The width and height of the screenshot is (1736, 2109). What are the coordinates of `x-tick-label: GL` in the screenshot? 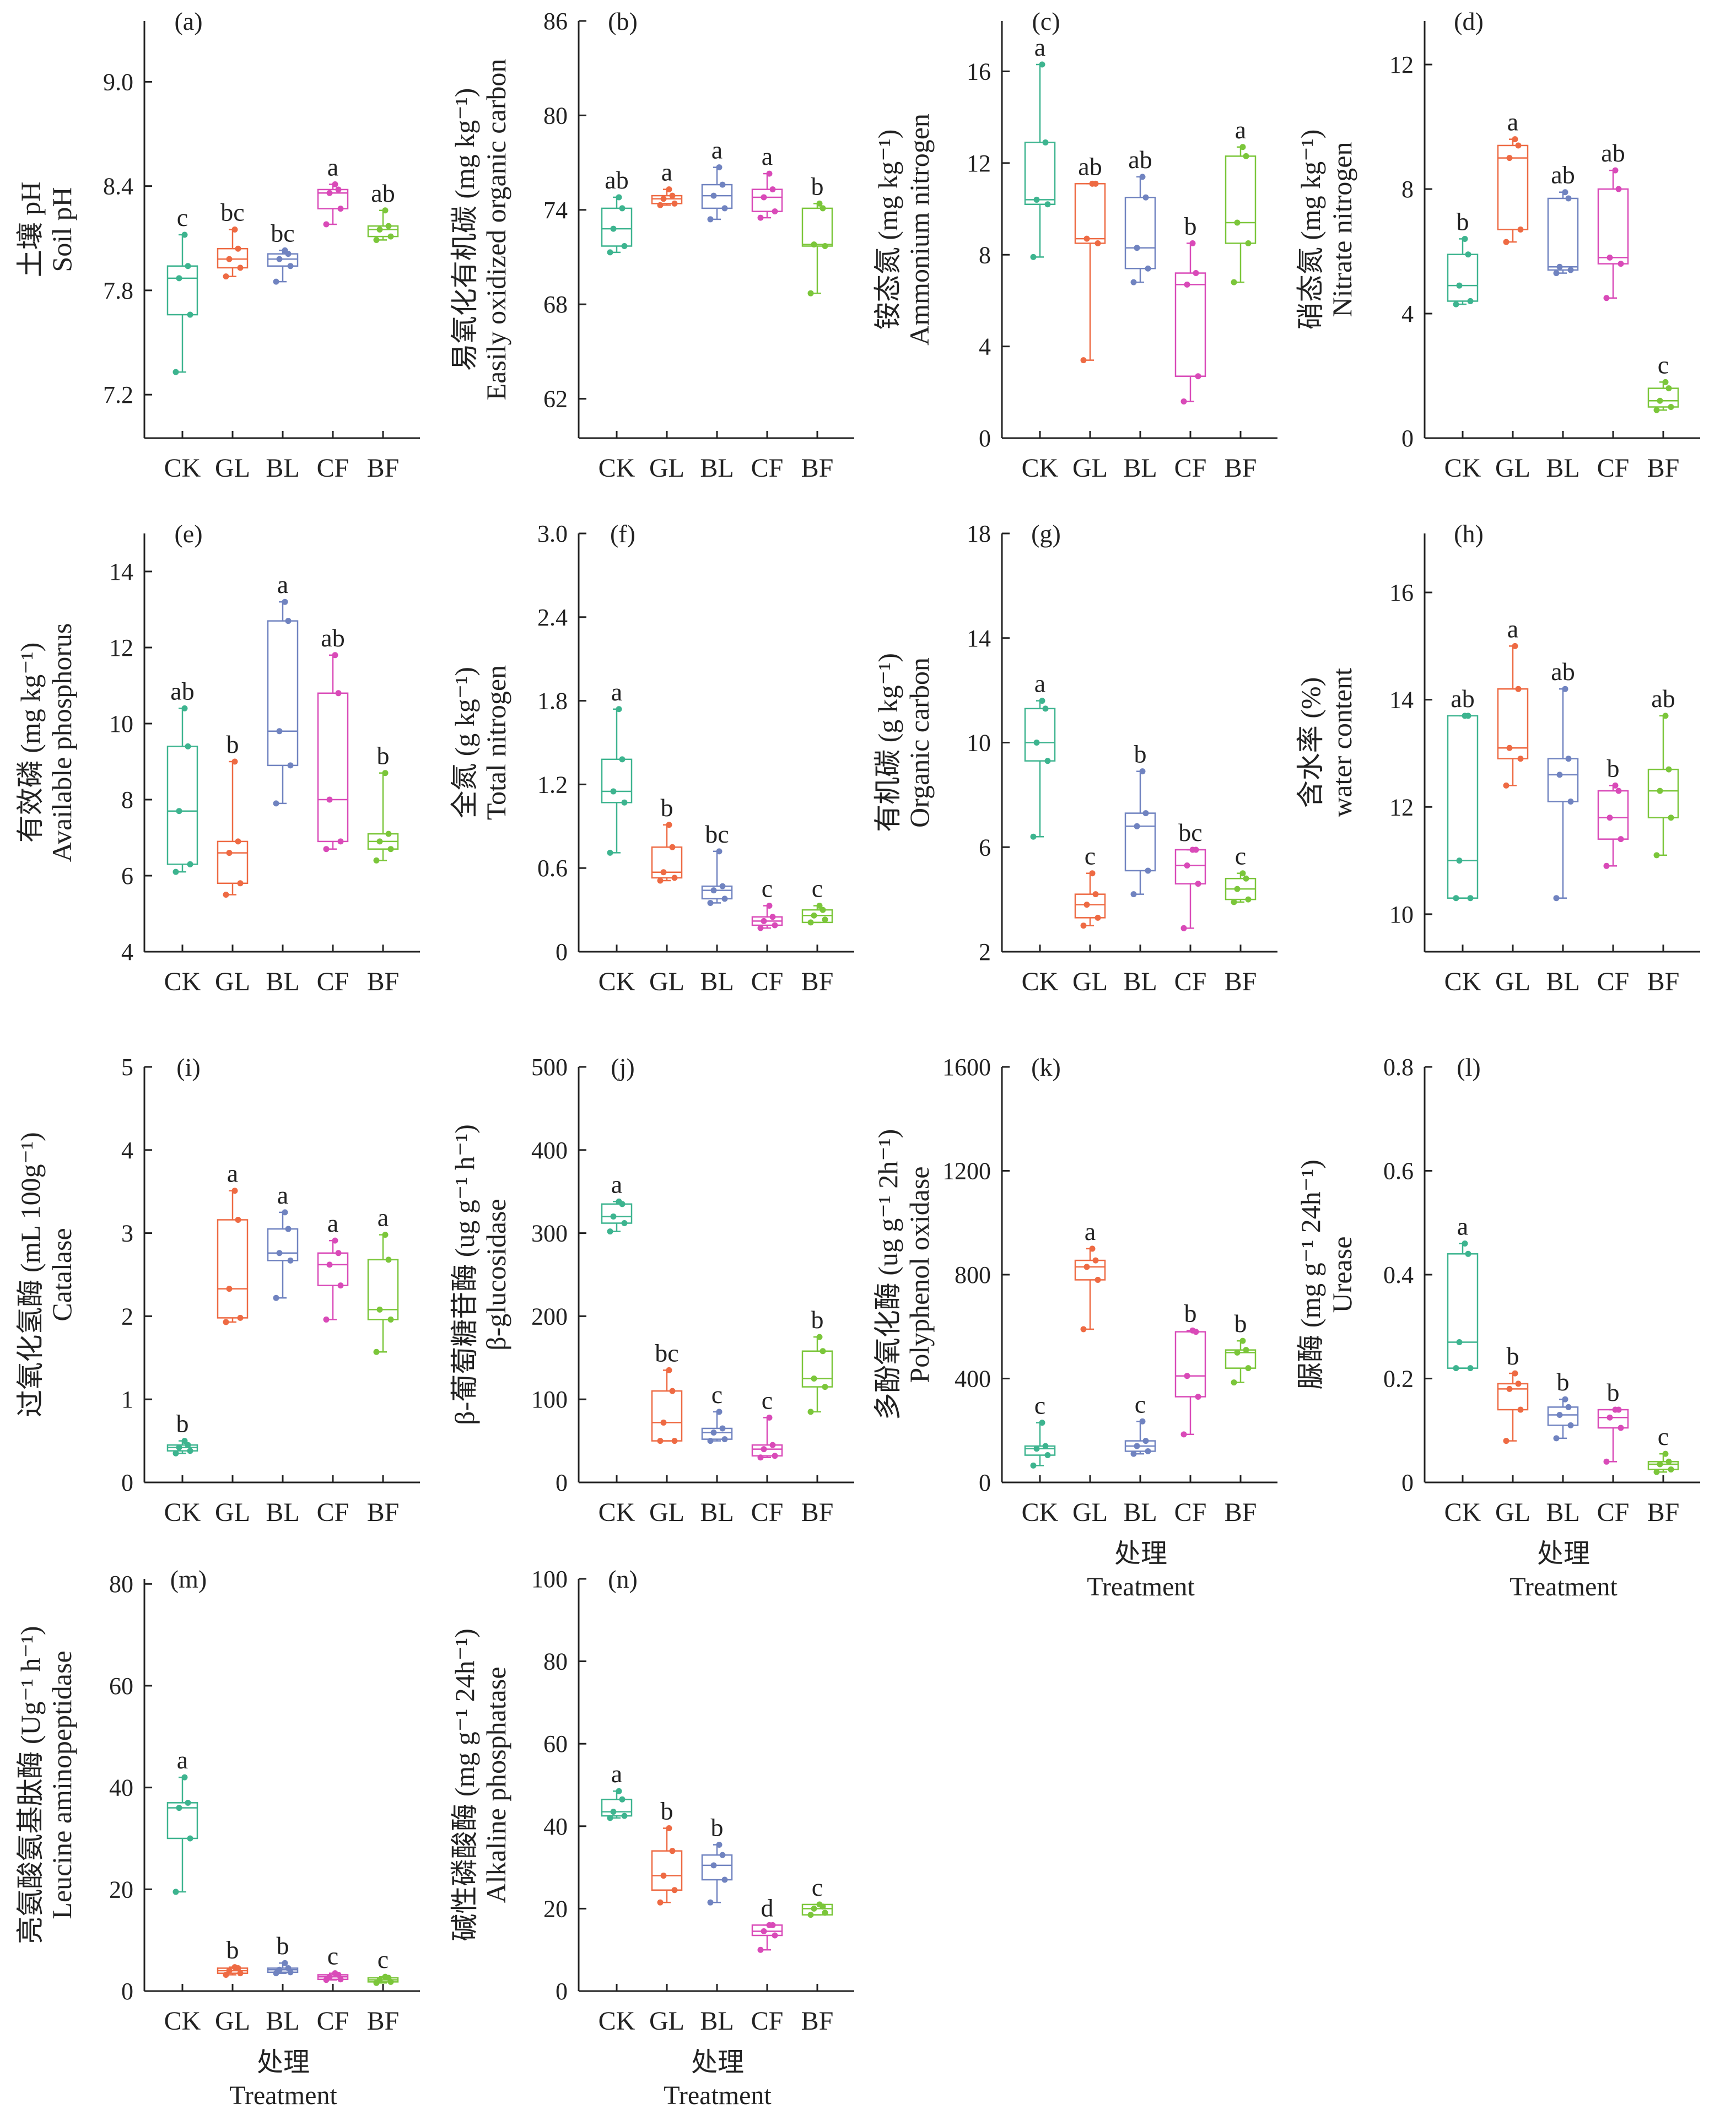 It's located at (232, 468).